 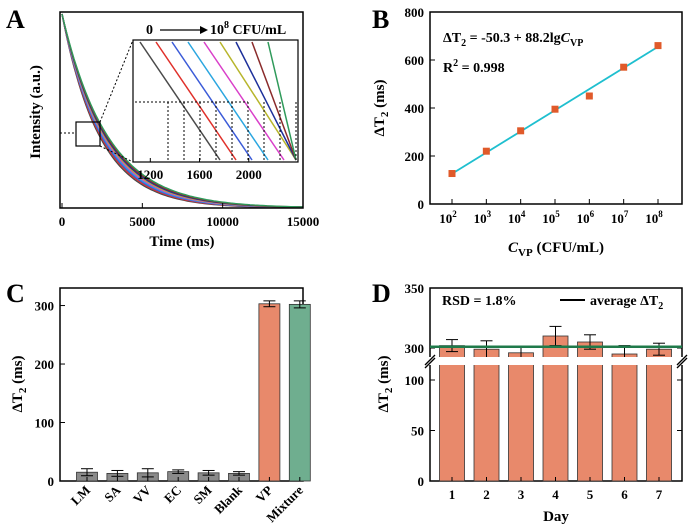 I want to click on inset-x-ticks: 1200 1600 2000, so click(x=199, y=170).